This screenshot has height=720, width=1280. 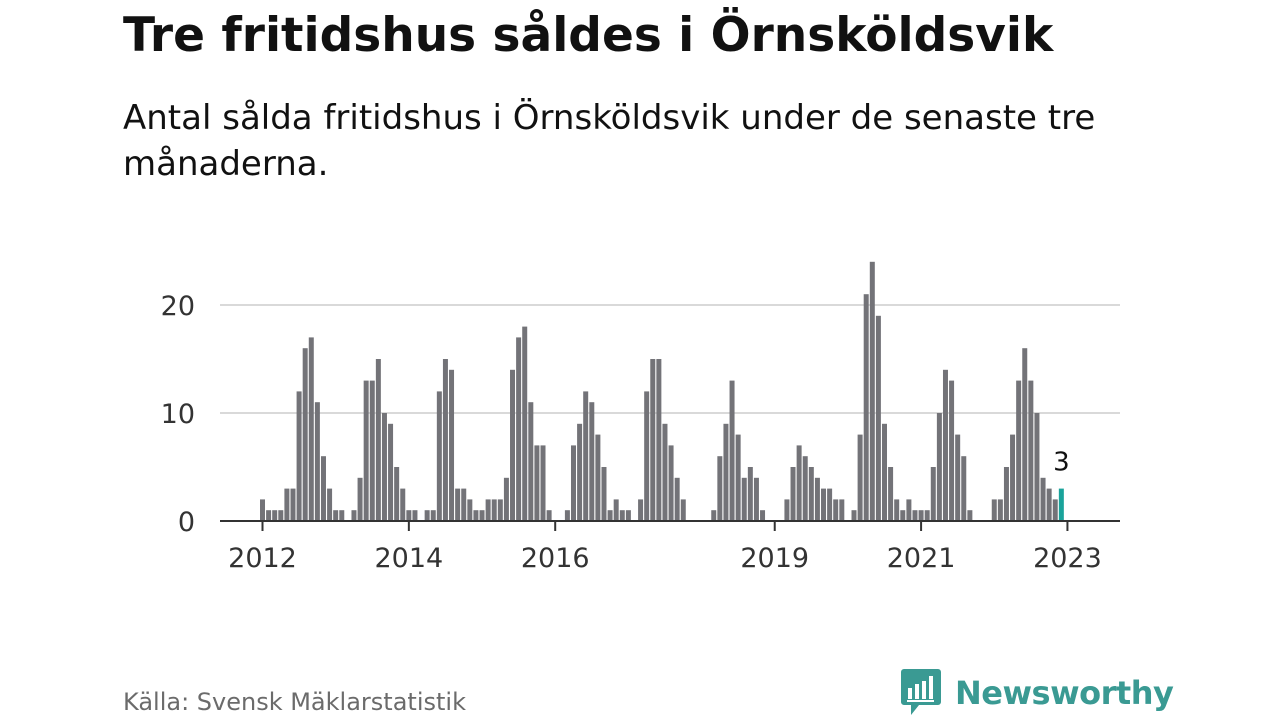 I want to click on y-tick-label: 20, so click(x=178, y=306).